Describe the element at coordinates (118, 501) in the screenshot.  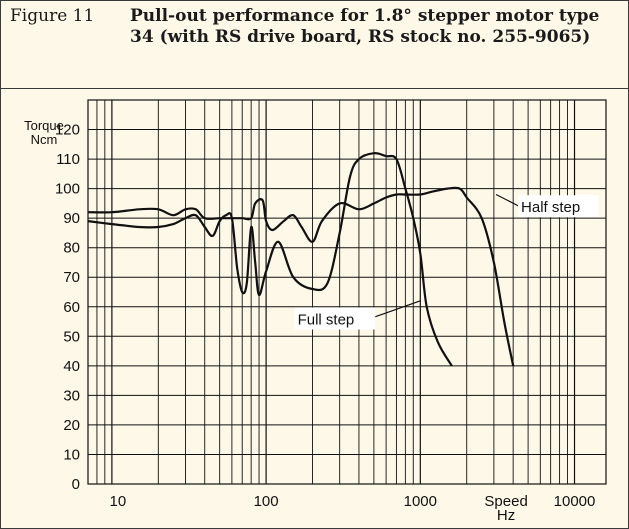
I see `x-tick-label-10: 10` at that location.